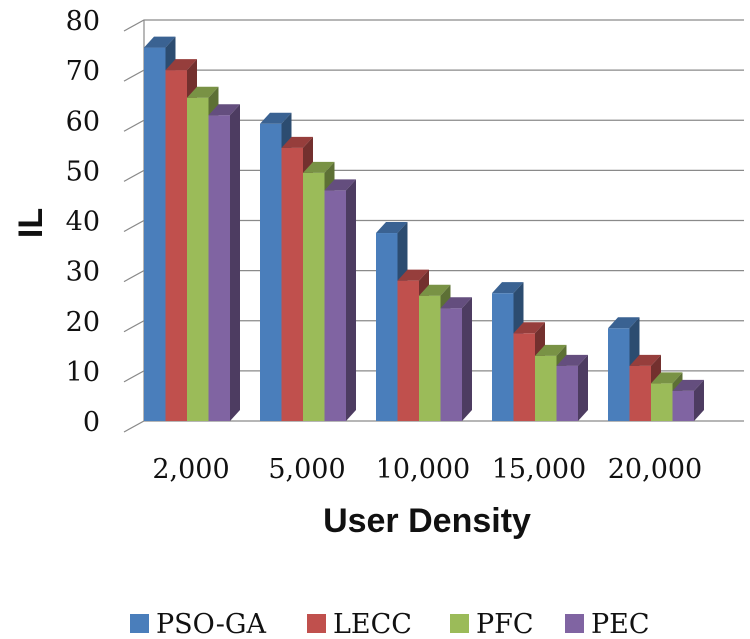 The image size is (750, 639). I want to click on x-tick-label: 10,000, so click(423, 469).